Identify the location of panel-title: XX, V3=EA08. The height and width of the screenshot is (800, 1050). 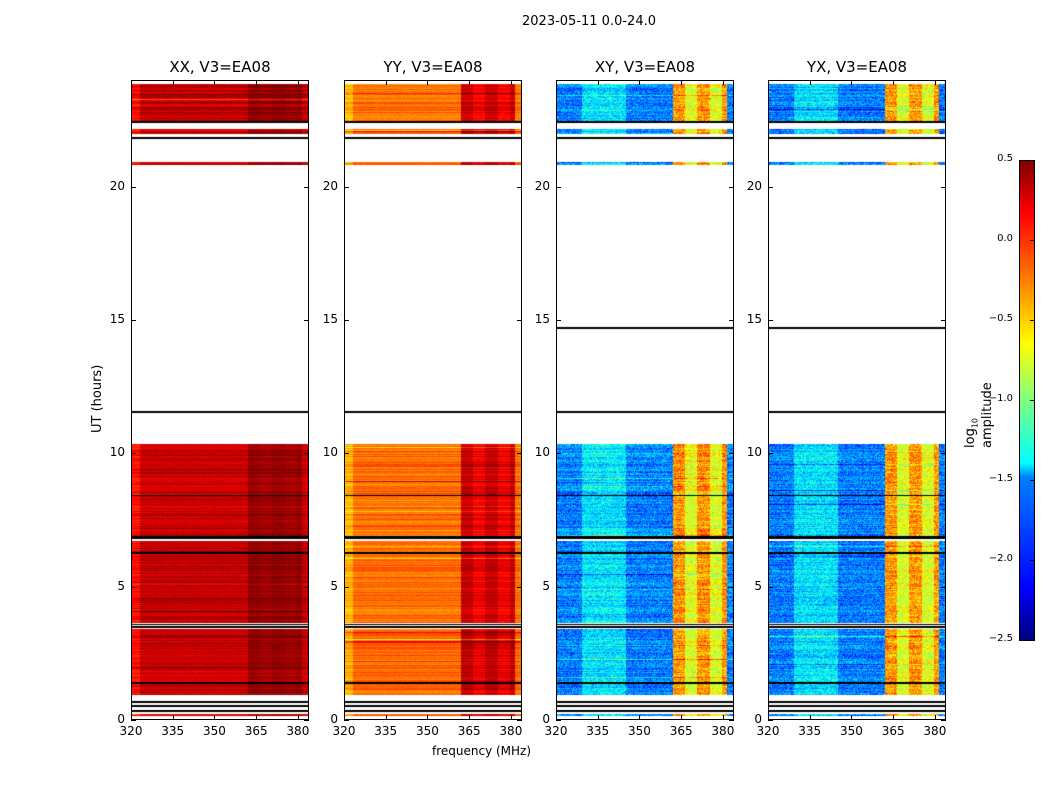
(220, 67).